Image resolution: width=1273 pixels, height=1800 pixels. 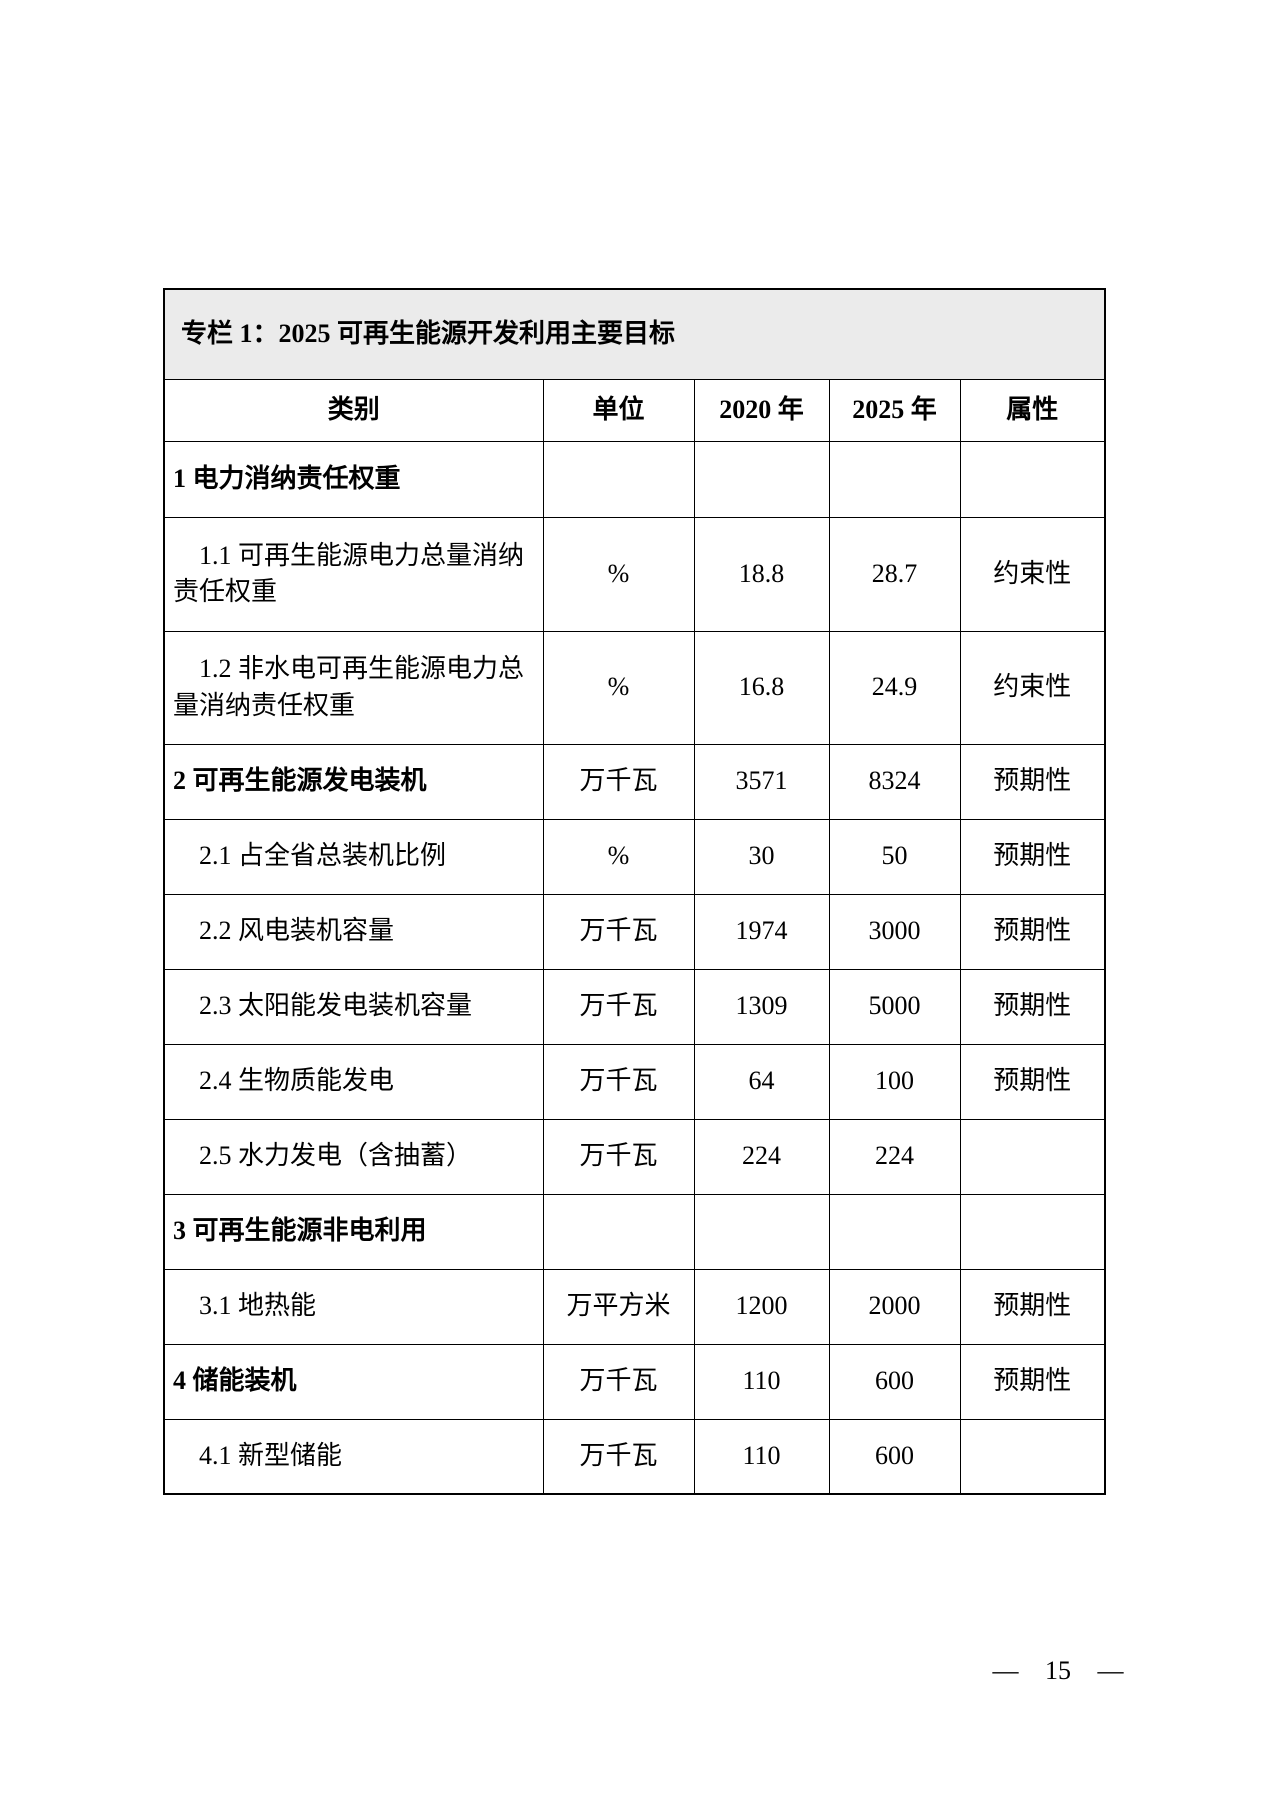 I want to click on cell-2025: 2000, so click(x=894, y=1306).